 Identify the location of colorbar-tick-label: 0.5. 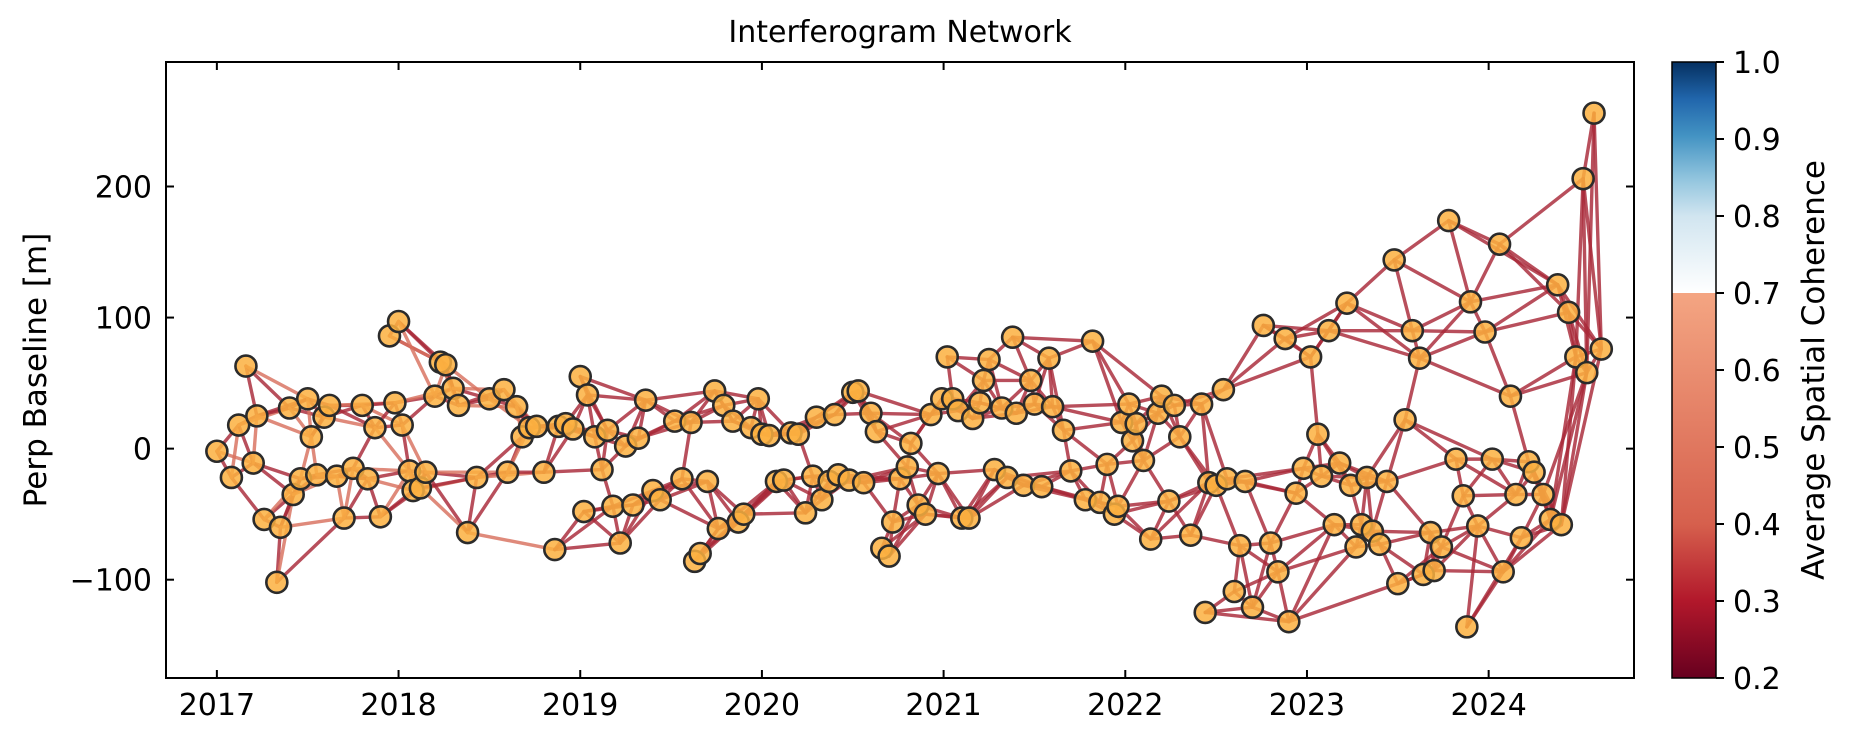
(1757, 448).